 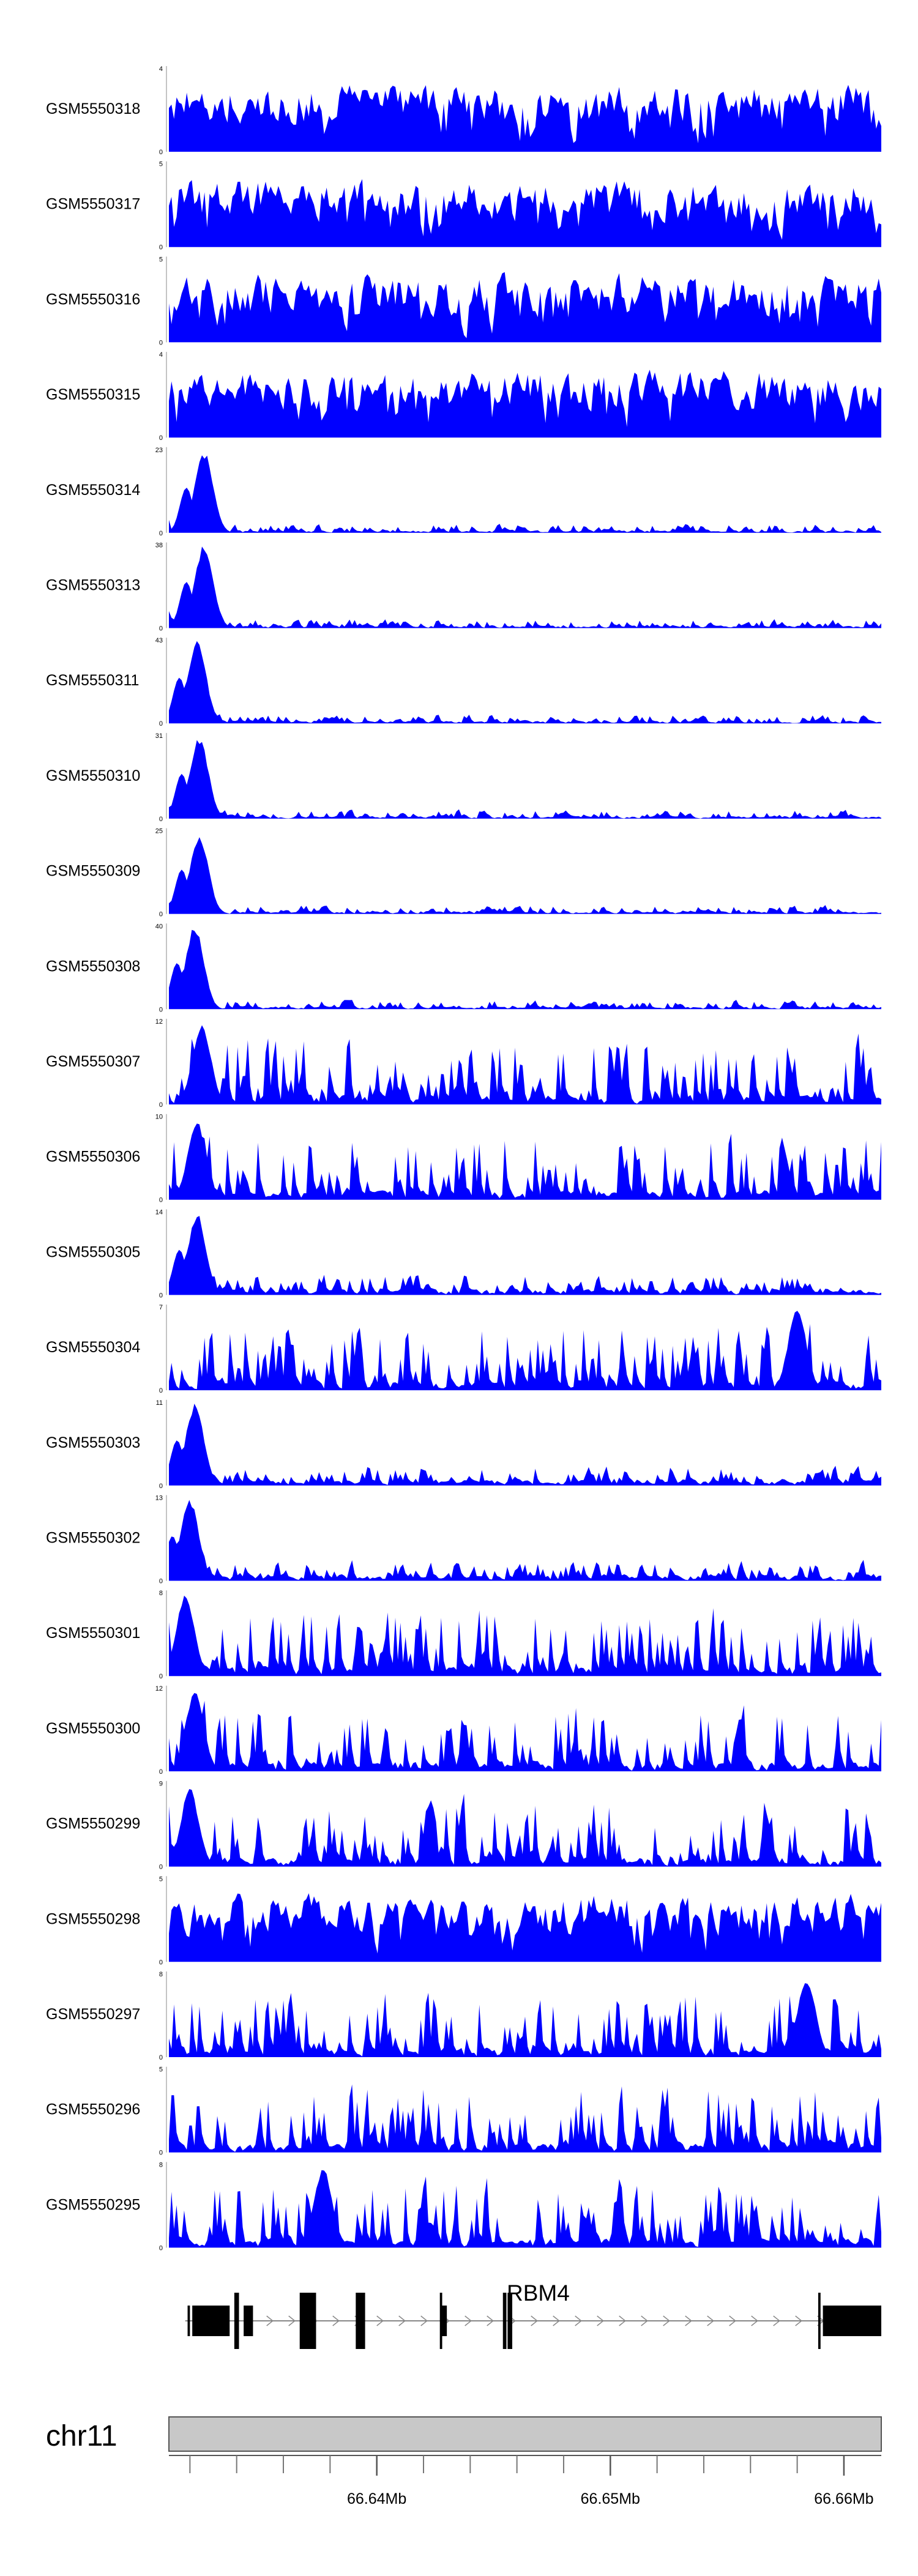 What do you see at coordinates (159, 1117) in the screenshot?
I see `track-ymax-label: 10` at bounding box center [159, 1117].